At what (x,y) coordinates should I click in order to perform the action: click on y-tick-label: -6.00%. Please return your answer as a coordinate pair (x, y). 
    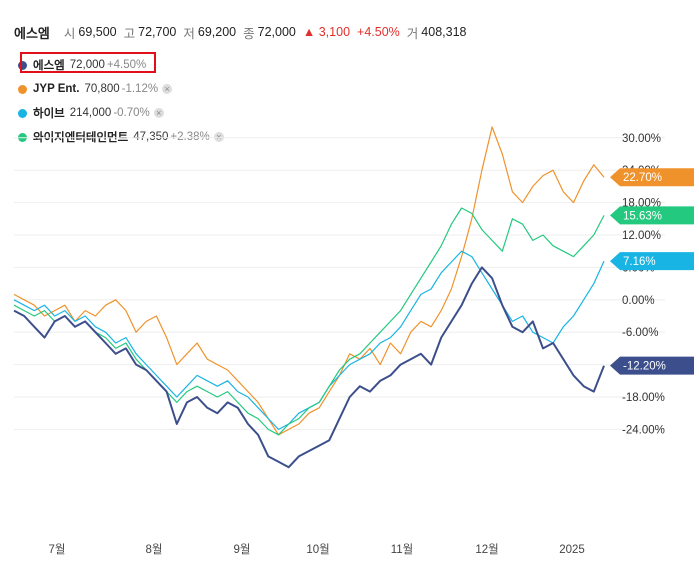
    Looking at the image, I should click on (640, 333).